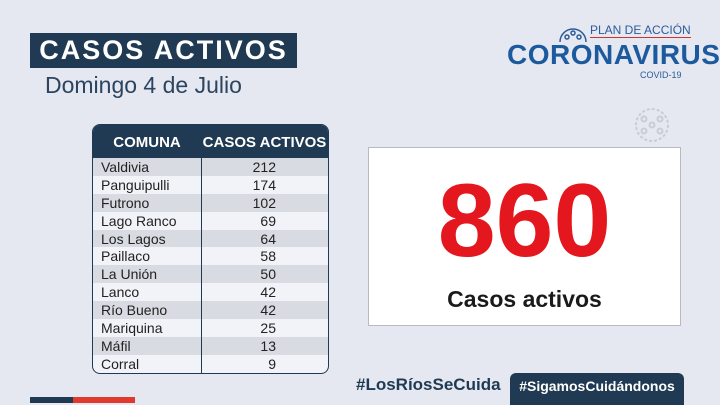  I want to click on table-row: Lago Ranco 69, so click(210, 220).